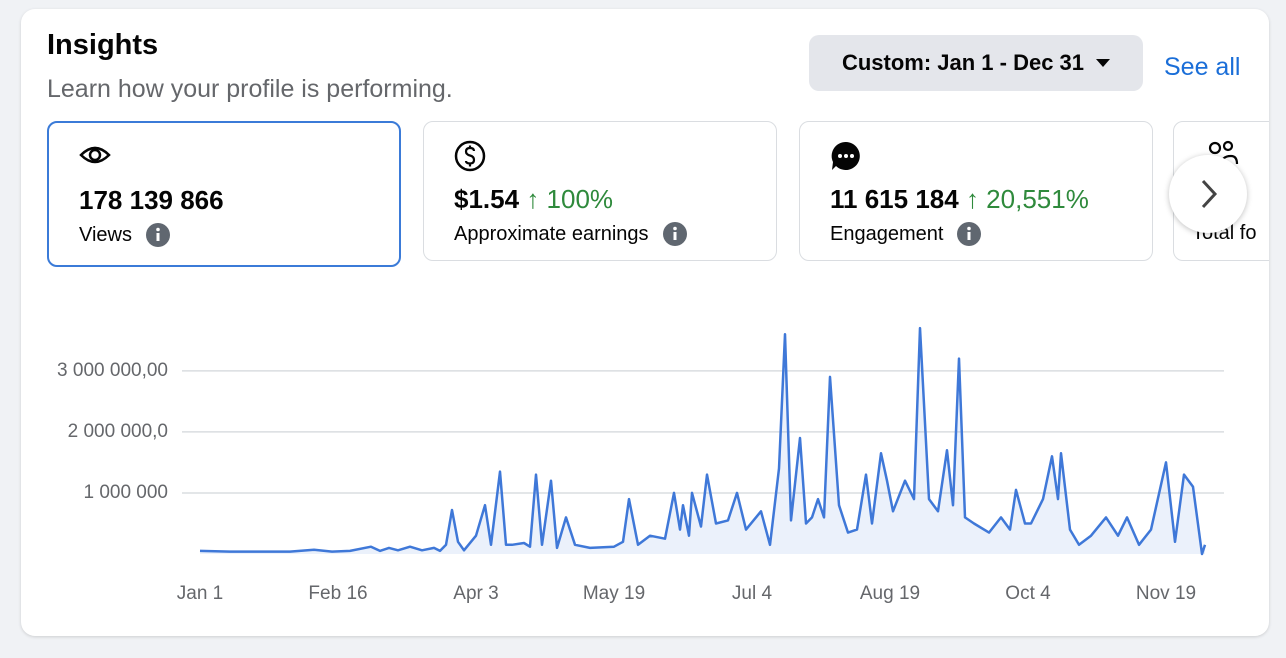 The image size is (1286, 658). I want to click on card-label: Views, so click(105, 234).